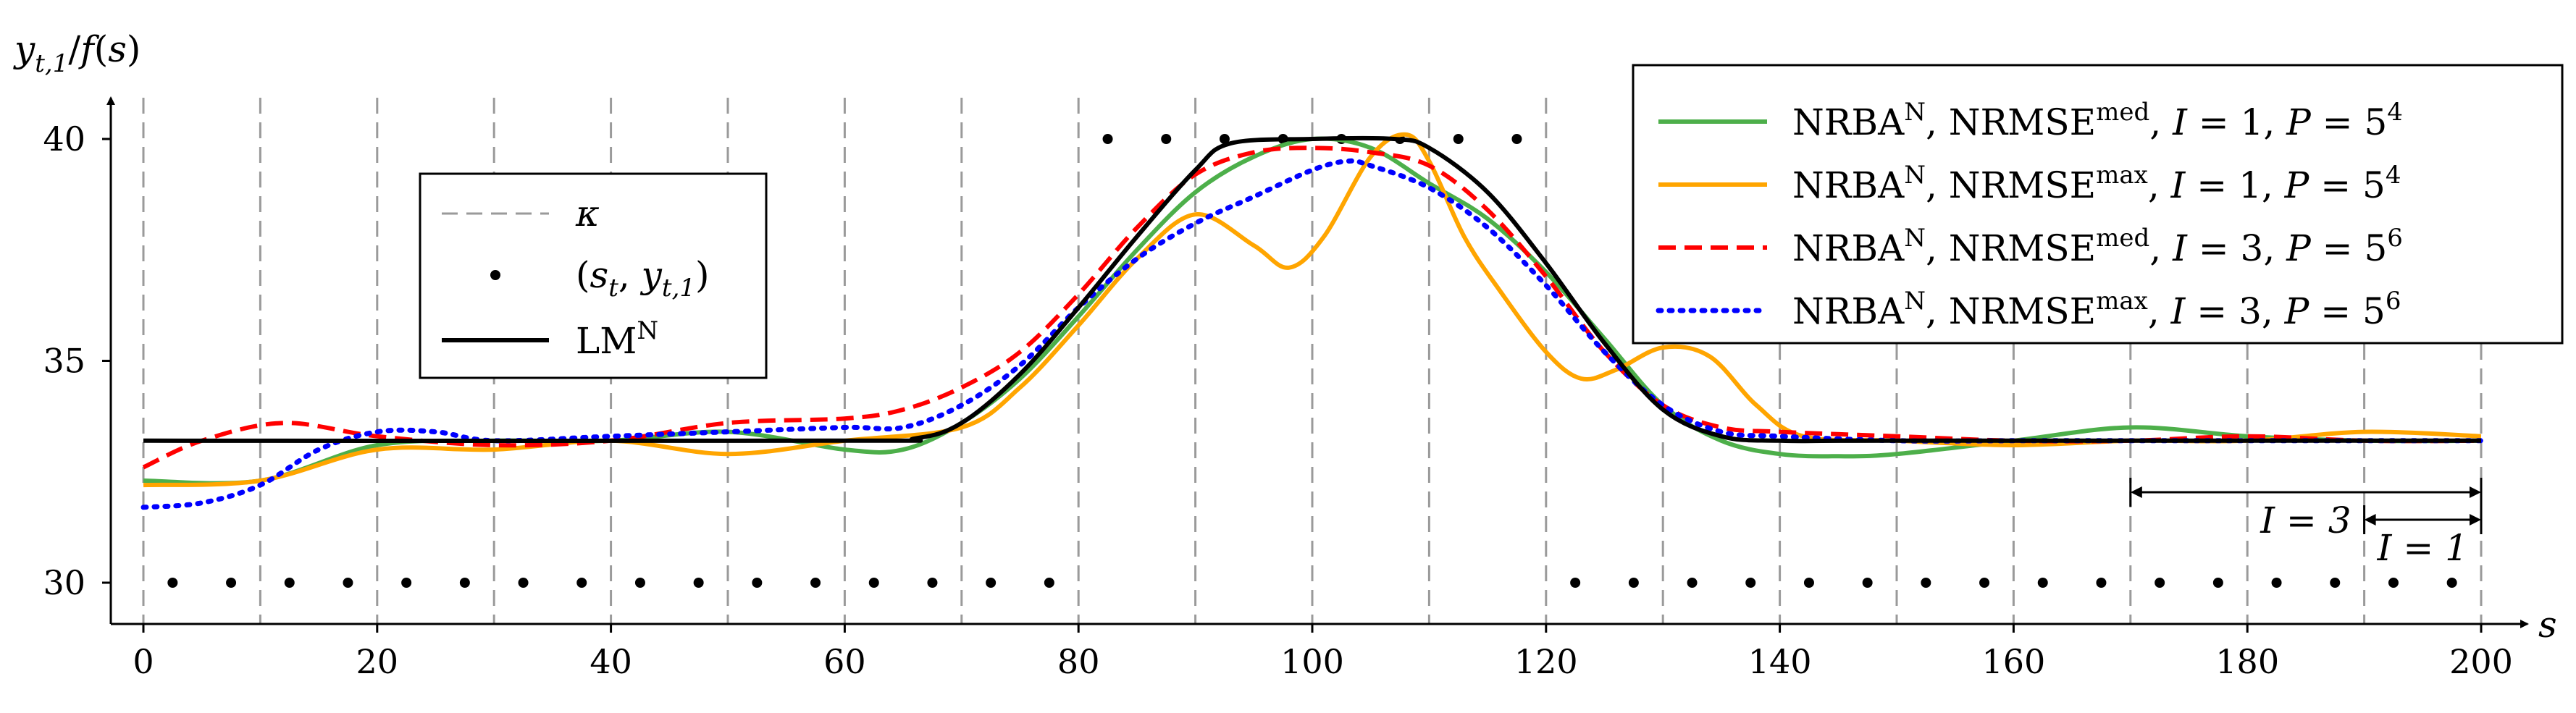 Image resolution: width=2576 pixels, height=713 pixels. Describe the element at coordinates (1312, 661) in the screenshot. I see `x-tick-label-5: 100` at that location.